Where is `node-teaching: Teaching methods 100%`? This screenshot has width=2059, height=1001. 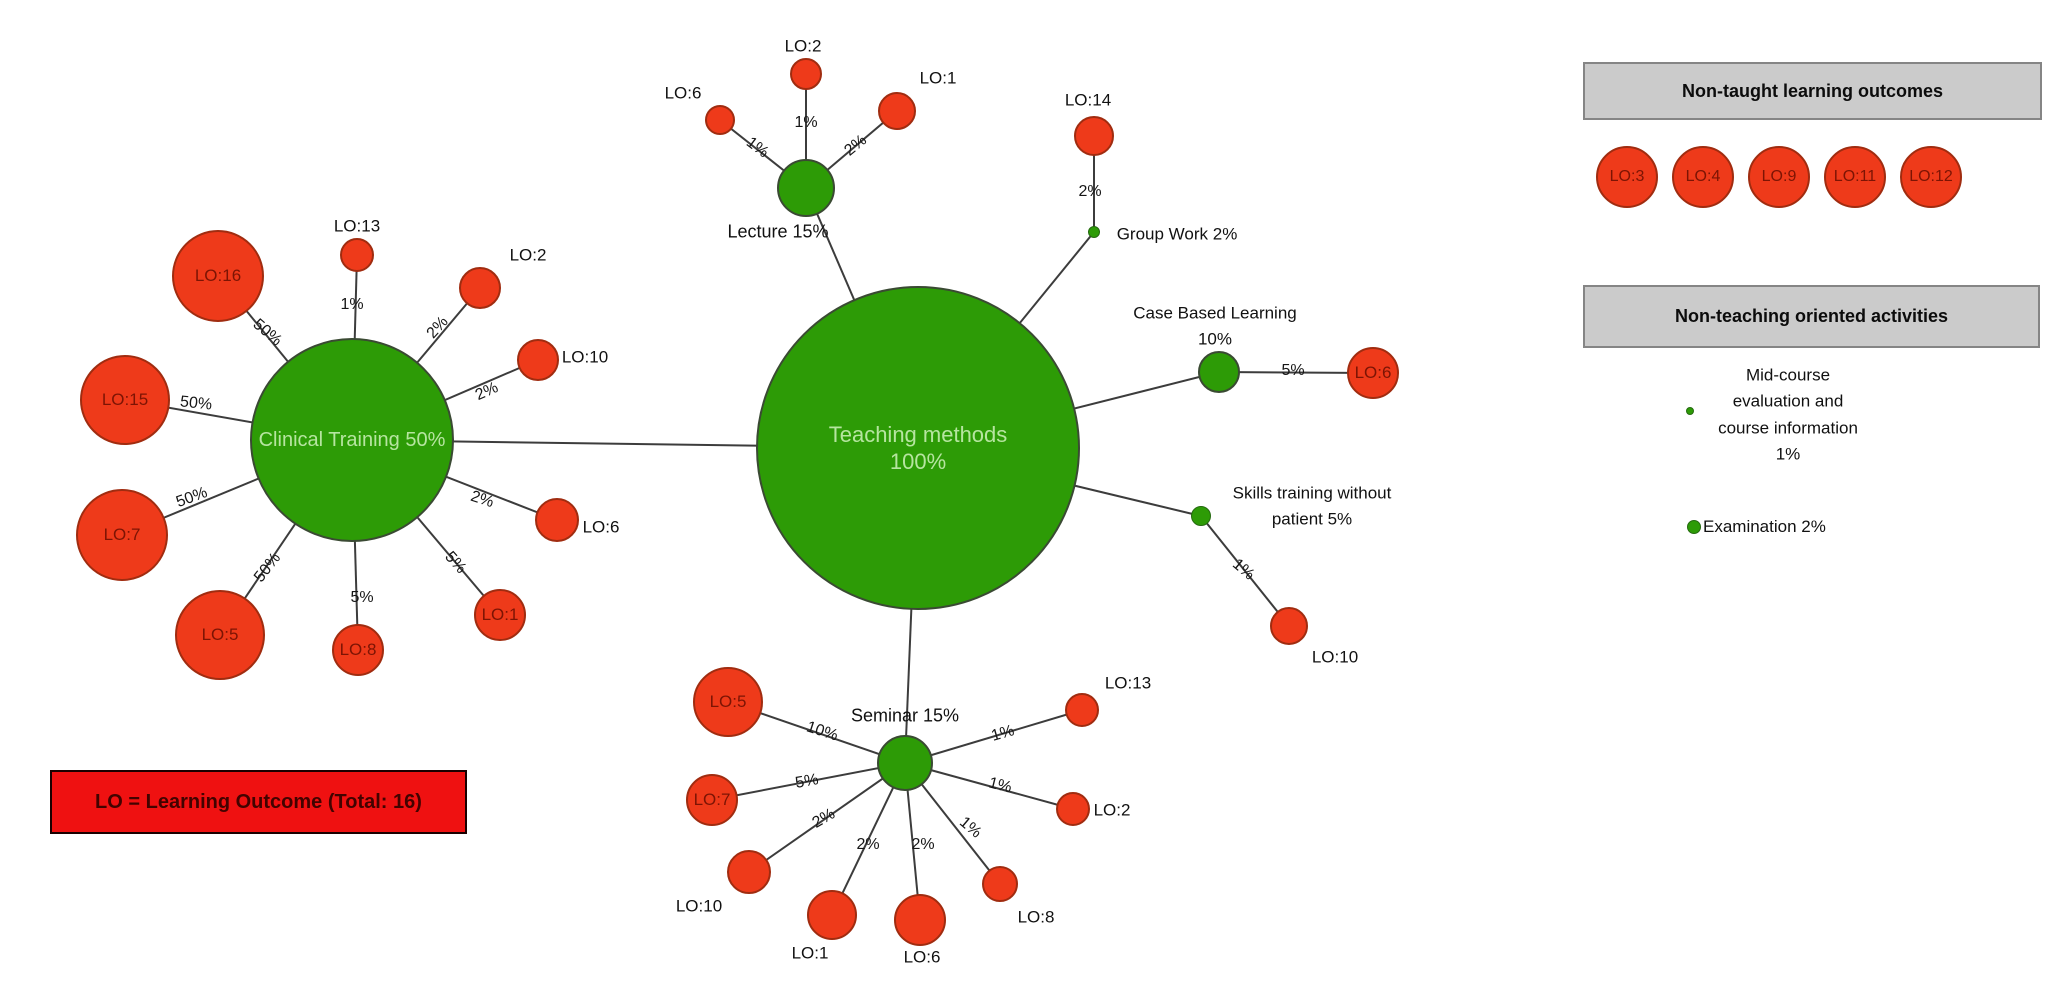
node-teaching: Teaching methods 100% is located at coordinates (918, 448).